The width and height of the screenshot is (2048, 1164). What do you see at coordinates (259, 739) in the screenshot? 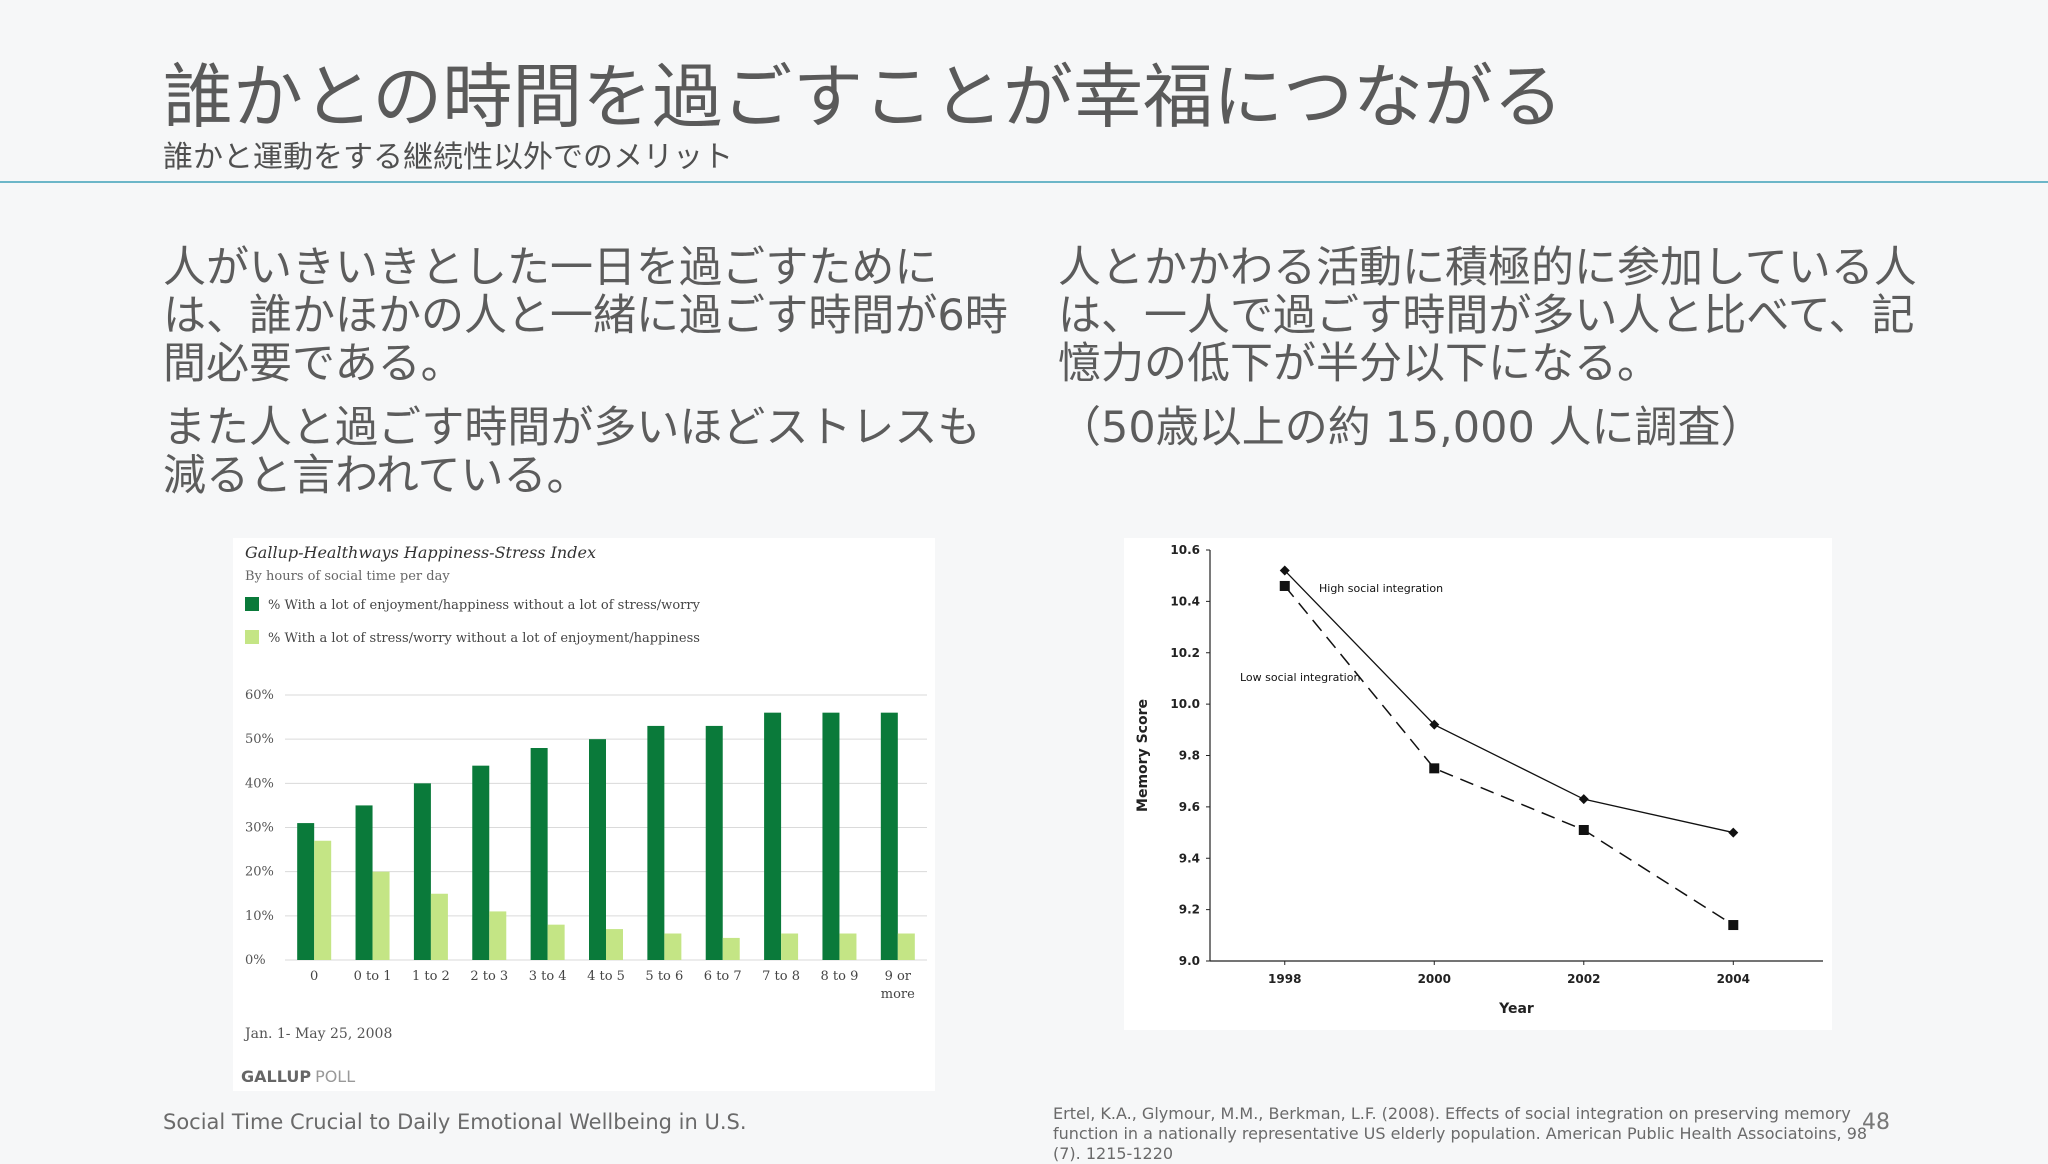
I see `y-tick-label: 50%` at bounding box center [259, 739].